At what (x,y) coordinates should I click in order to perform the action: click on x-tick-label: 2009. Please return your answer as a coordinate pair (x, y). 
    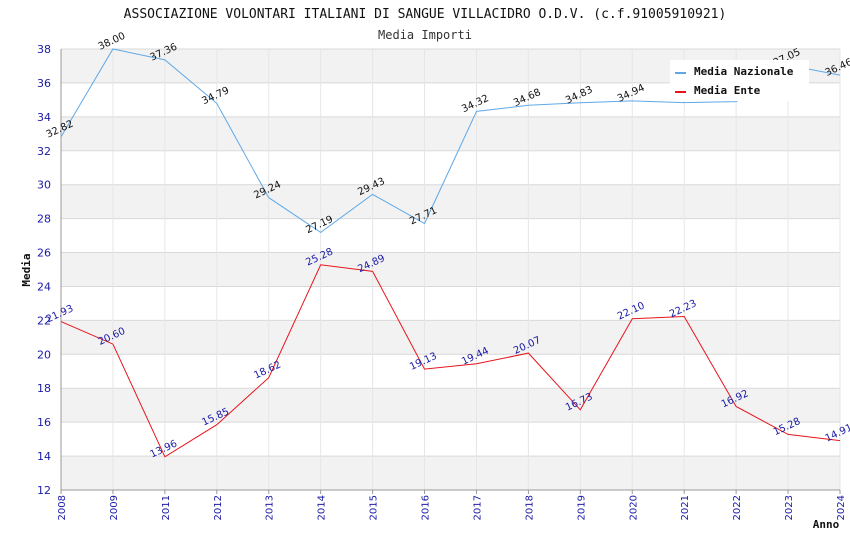
    Looking at the image, I should click on (114, 507).